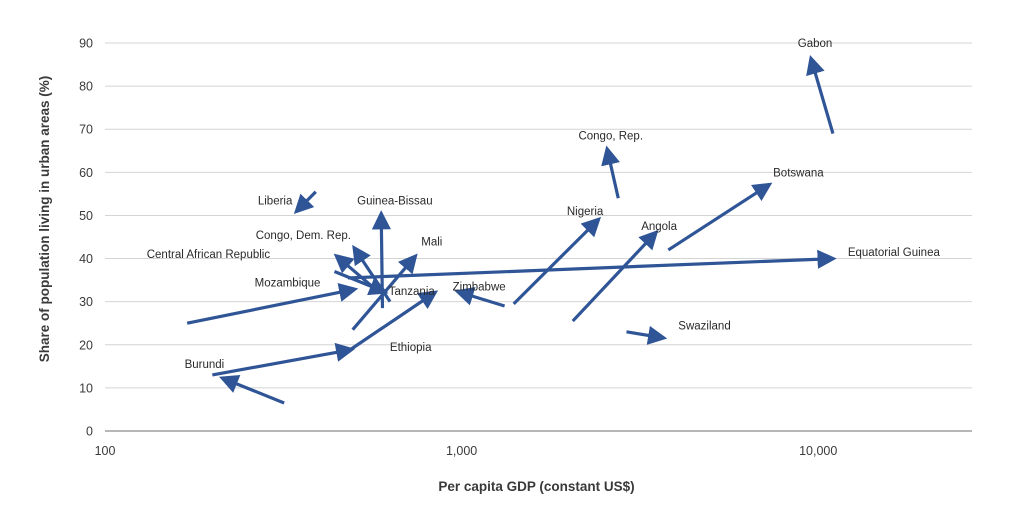  What do you see at coordinates (557, 260) in the screenshot?
I see `arrow-nigeria` at bounding box center [557, 260].